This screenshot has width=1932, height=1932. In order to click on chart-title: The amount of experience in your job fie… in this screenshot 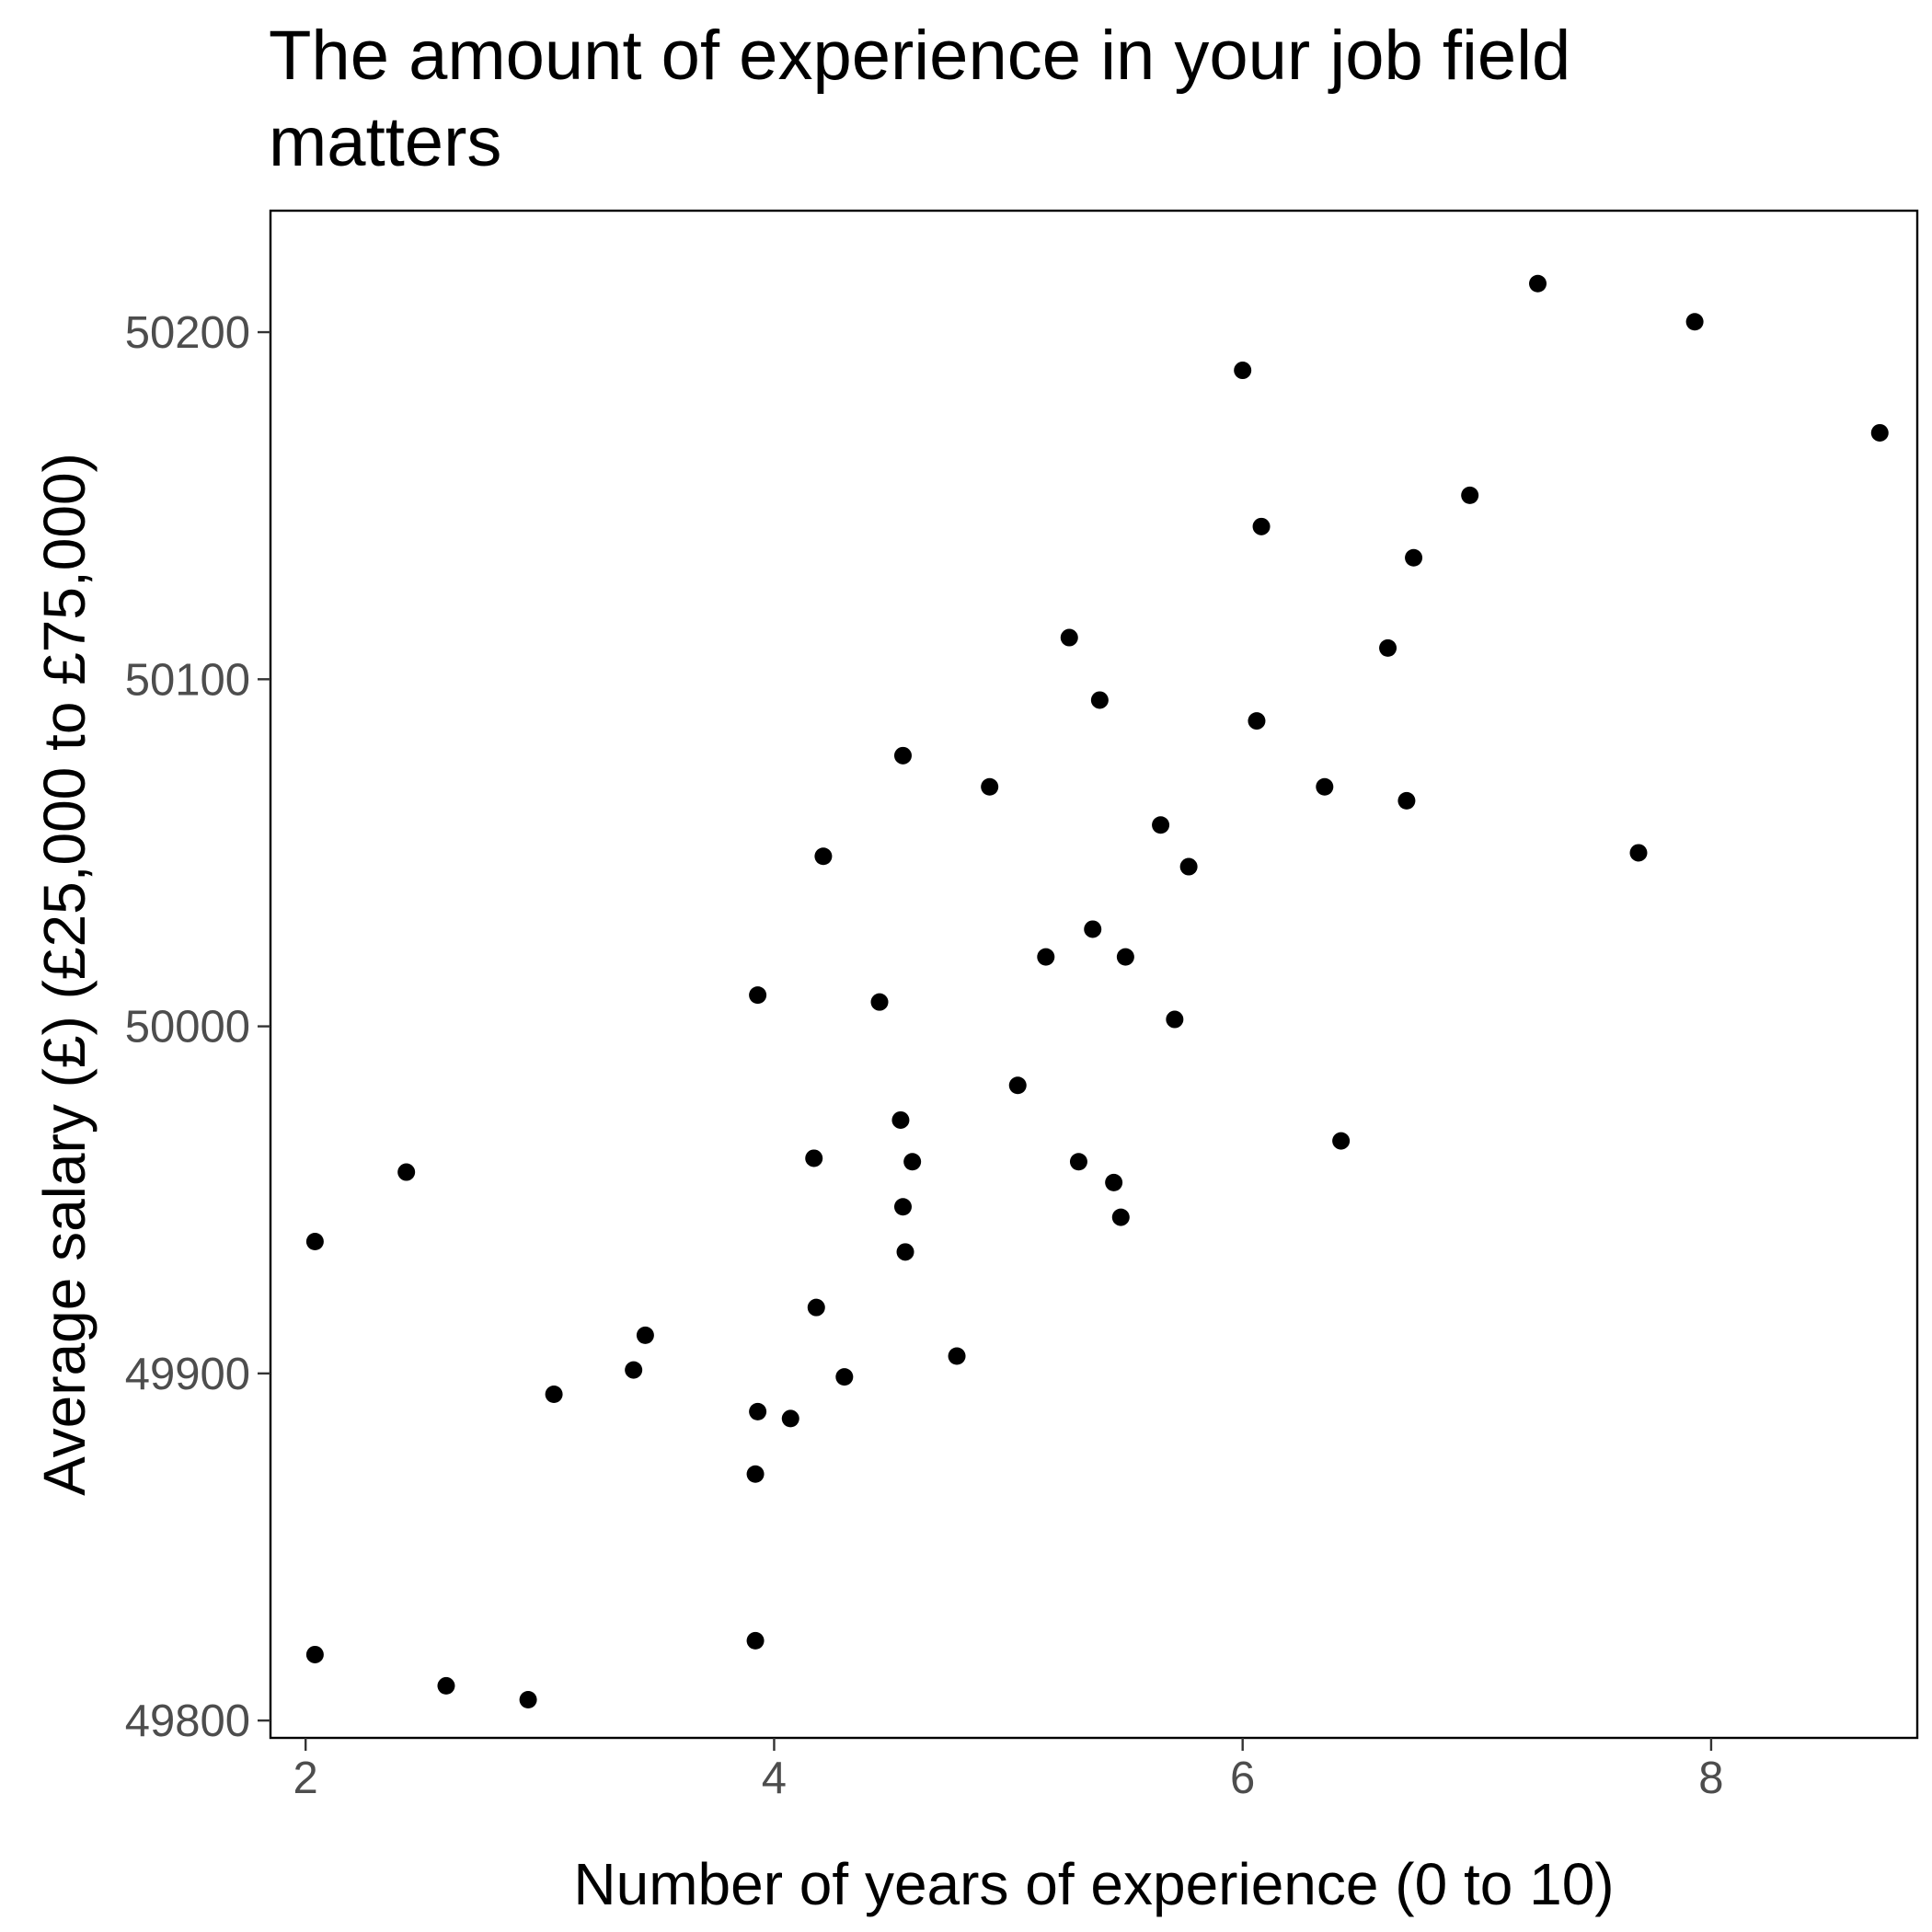, I will do `click(929, 99)`.